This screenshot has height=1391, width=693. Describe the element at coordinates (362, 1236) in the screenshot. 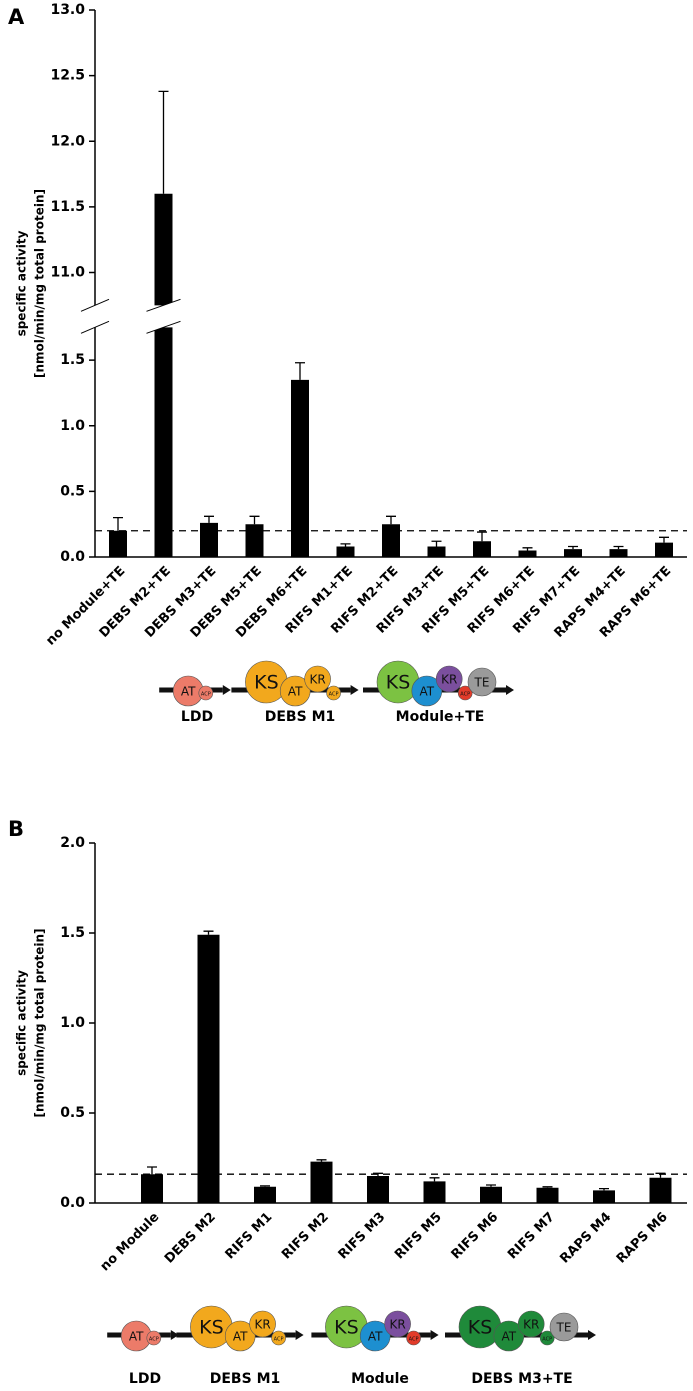

I see `x-tick-label: RIFS M3` at that location.